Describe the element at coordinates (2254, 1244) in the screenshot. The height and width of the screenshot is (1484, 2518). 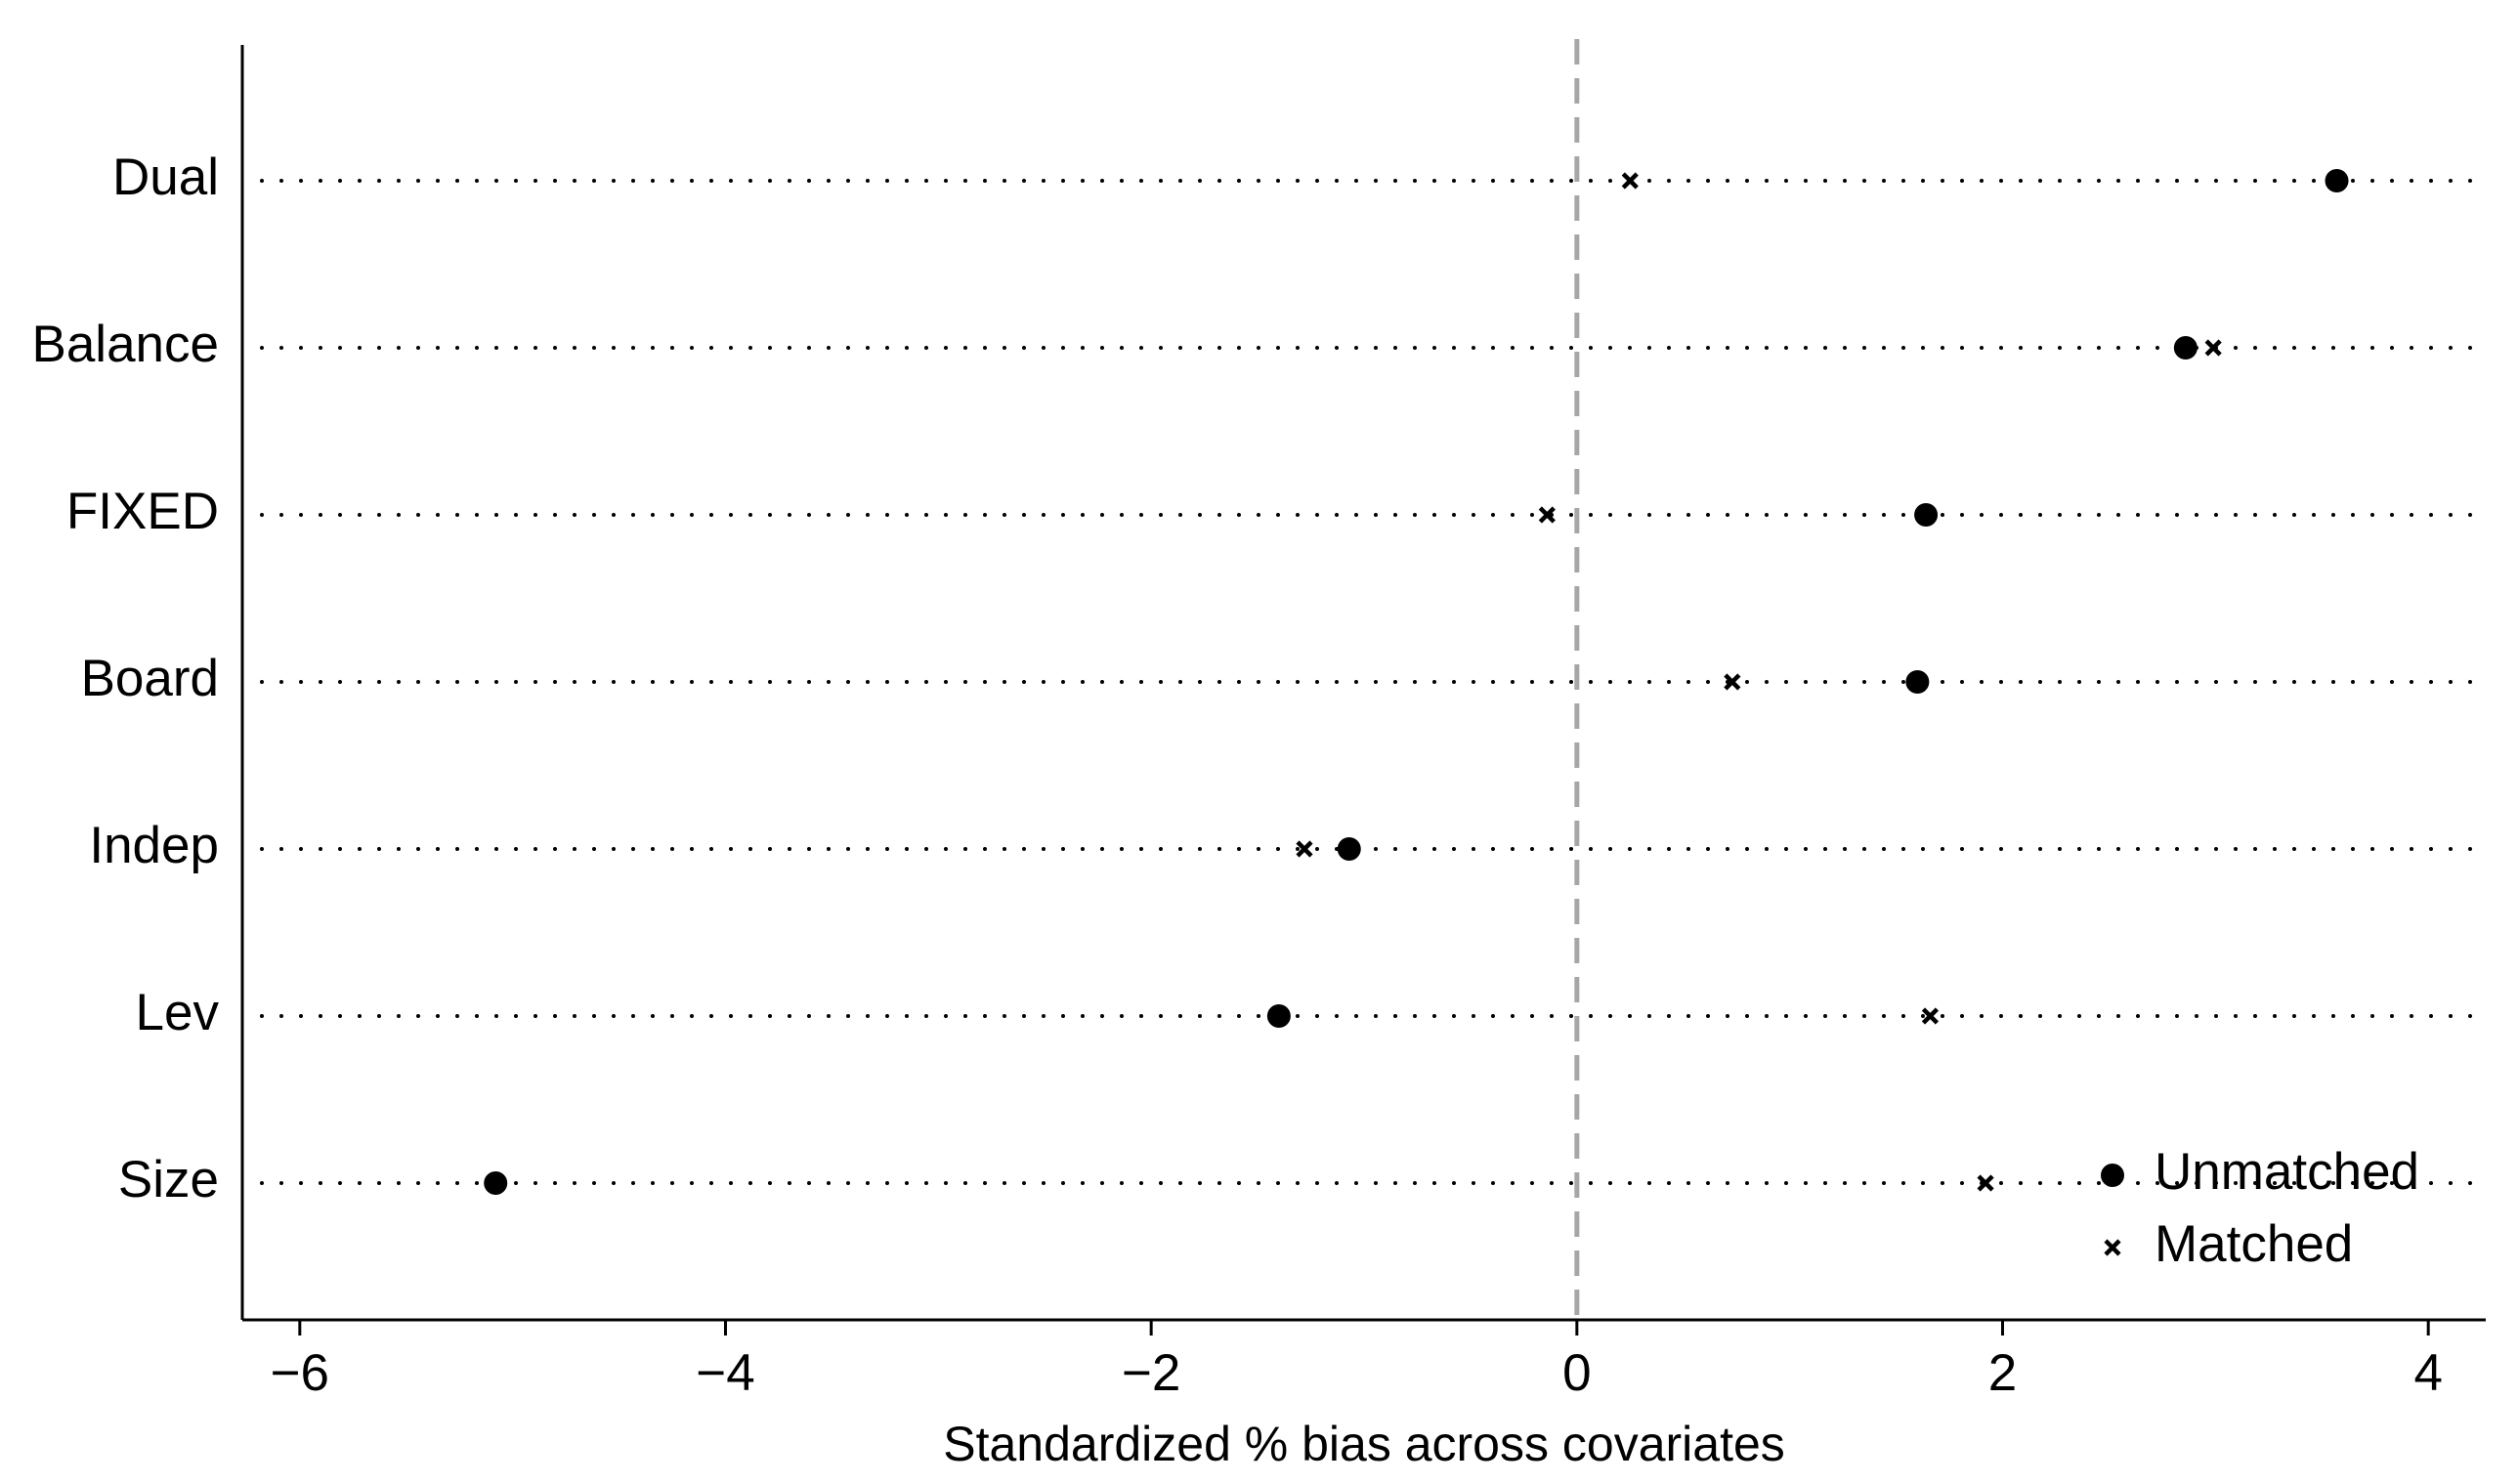
I see `legend-label: Matched` at that location.